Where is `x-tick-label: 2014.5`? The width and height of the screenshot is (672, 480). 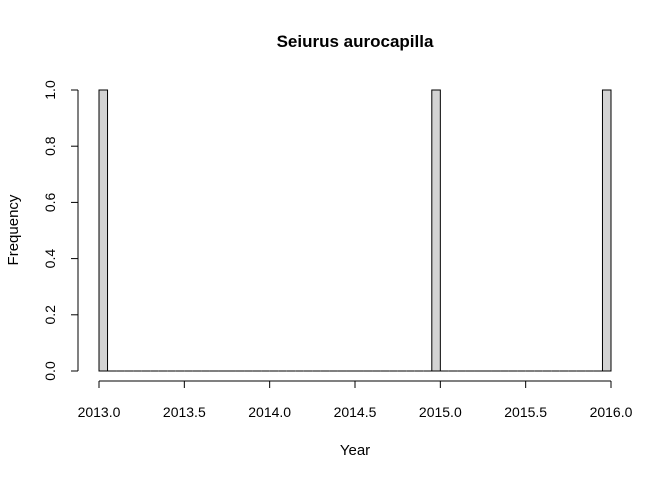 x-tick-label: 2014.5 is located at coordinates (355, 412).